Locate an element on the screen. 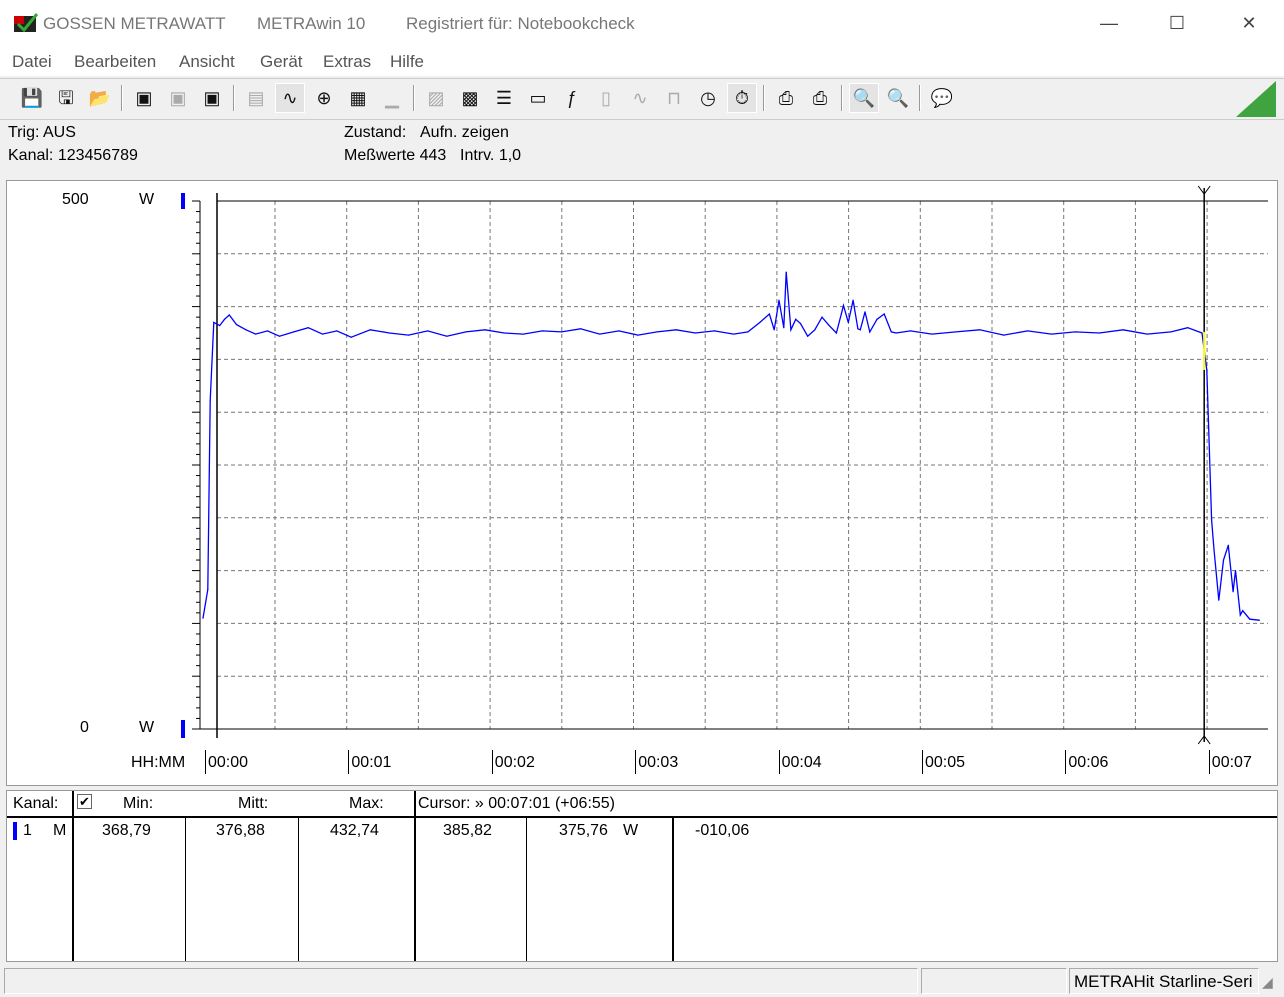 This screenshot has width=1284, height=997. menu-ansicht: Ansicht is located at coordinates (207, 61).